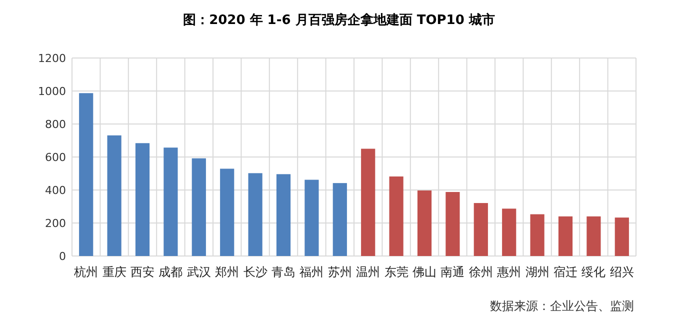 Image resolution: width=678 pixels, height=322 pixels. I want to click on x-tick-label: 长沙, so click(255, 272).